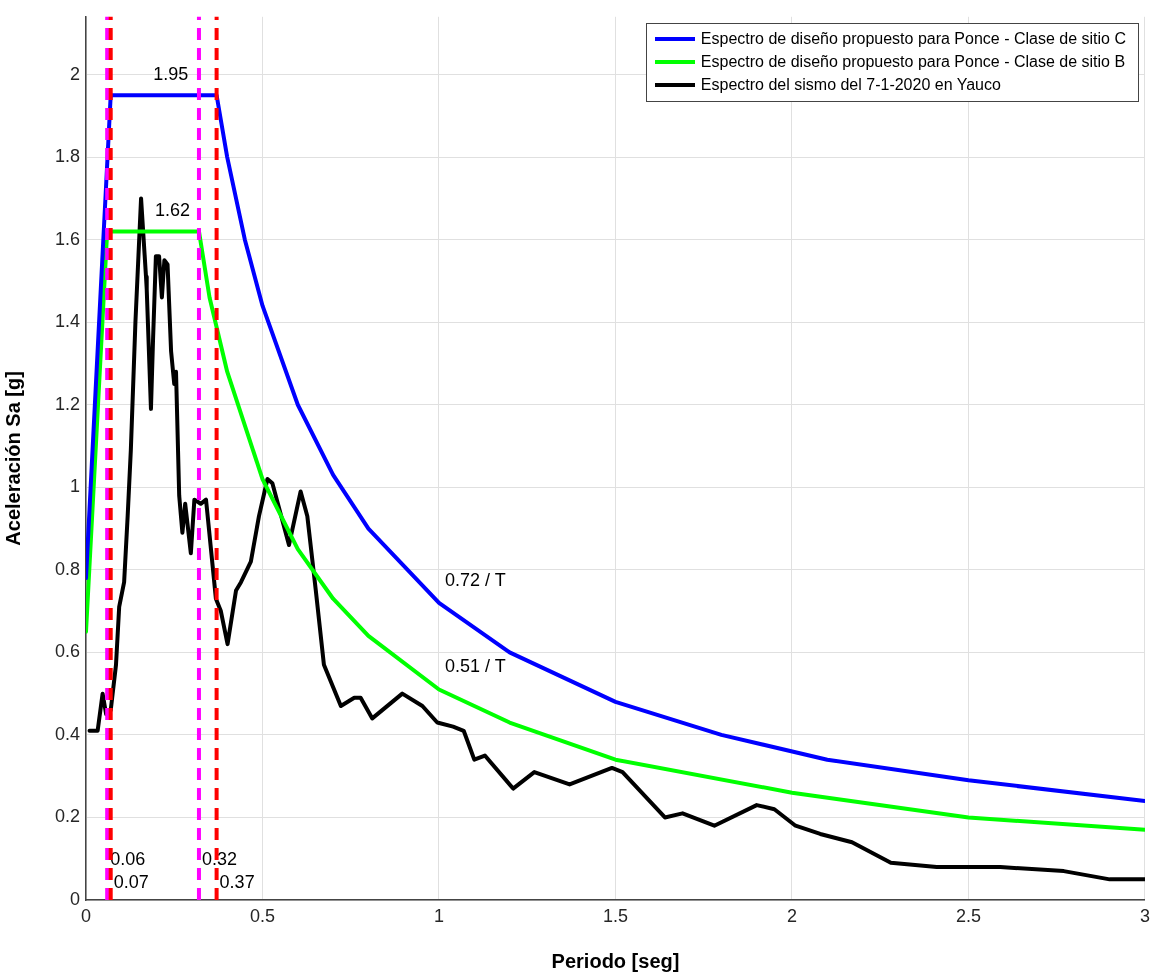 The height and width of the screenshot is (974, 1156). I want to click on y-tick-label: 1.4, so click(67, 321).